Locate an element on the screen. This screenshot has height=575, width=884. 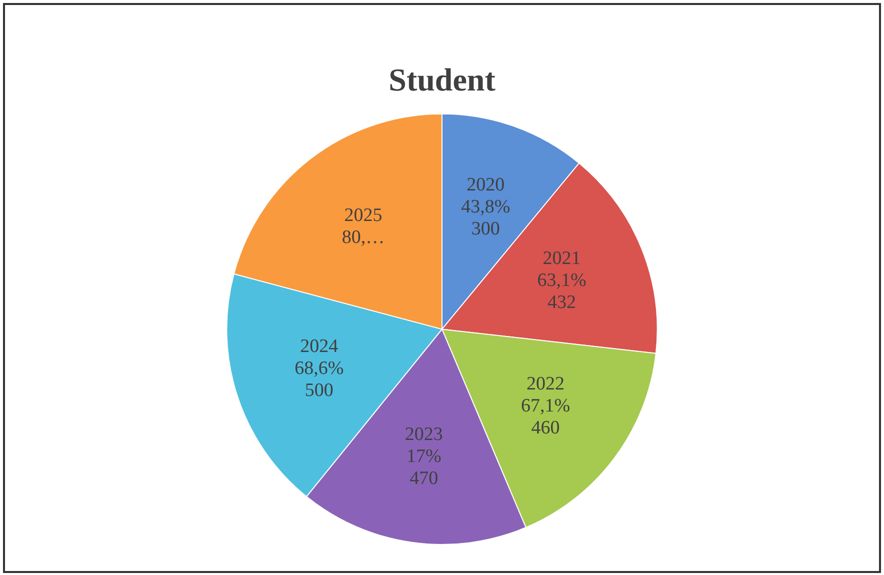
data-label: 67,1% 460 is located at coordinates (545, 417).